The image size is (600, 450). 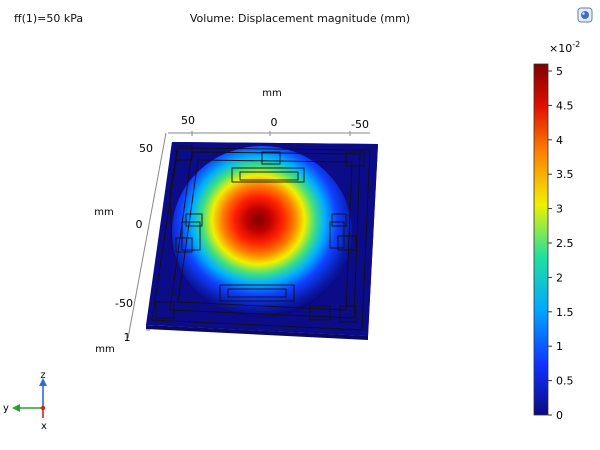 What do you see at coordinates (559, 140) in the screenshot?
I see `colorbar-tick-label: 4` at bounding box center [559, 140].